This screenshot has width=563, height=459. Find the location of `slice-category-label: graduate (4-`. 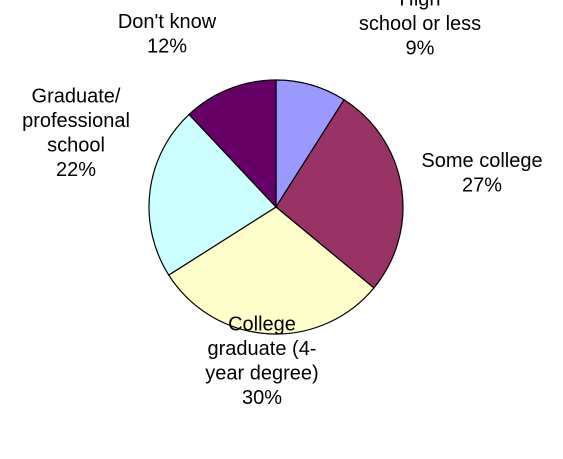

slice-category-label: graduate (4- is located at coordinates (262, 349).